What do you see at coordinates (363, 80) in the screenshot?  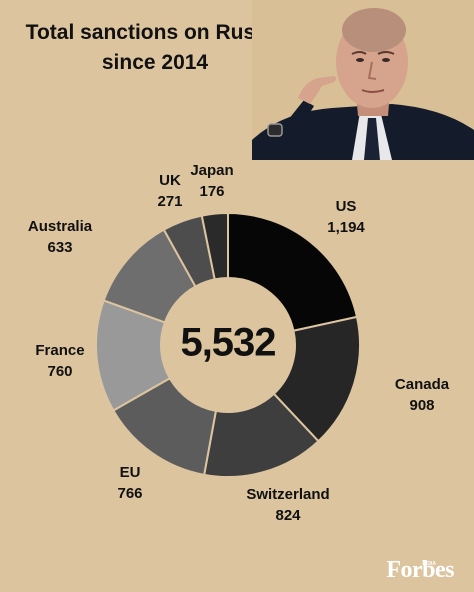 I see `portrait-photo` at bounding box center [363, 80].